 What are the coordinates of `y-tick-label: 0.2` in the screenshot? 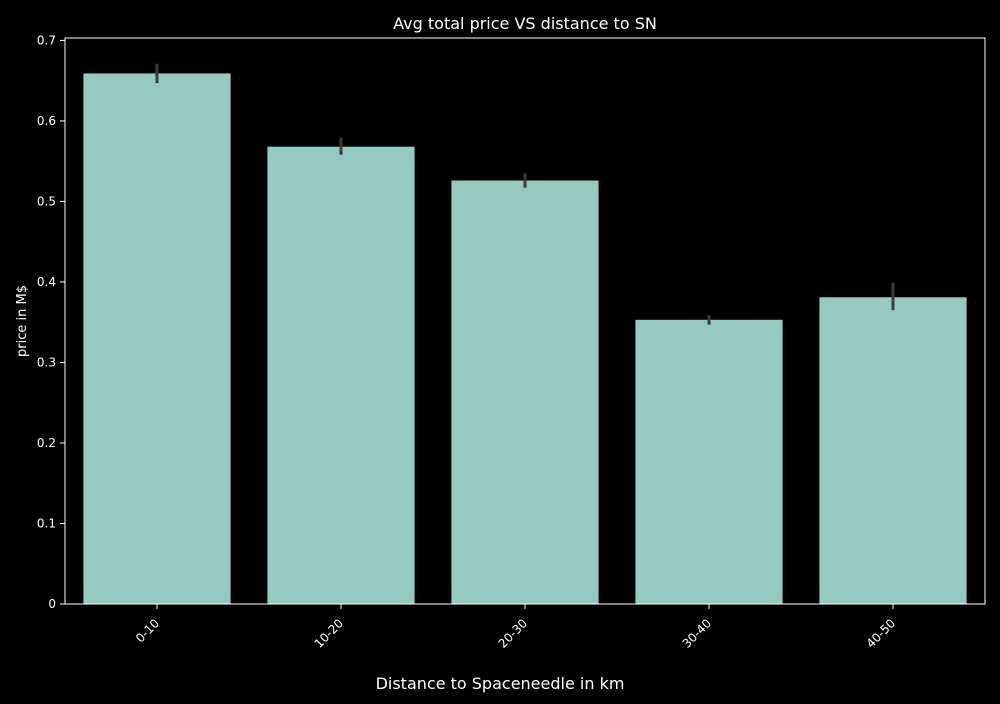 It's located at (46, 443).